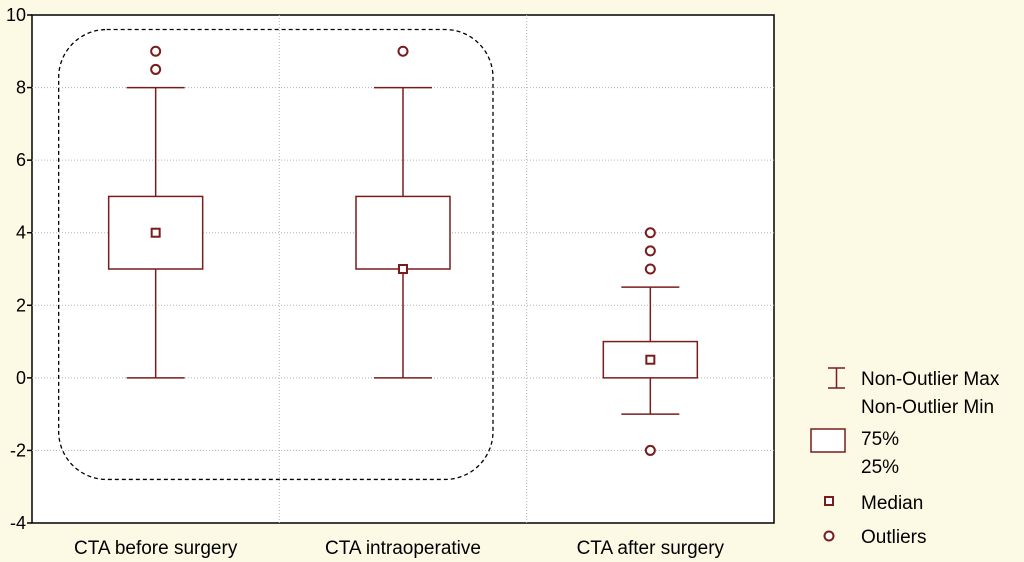 This screenshot has width=1024, height=562. I want to click on y-tick-label: 2, so click(21, 305).